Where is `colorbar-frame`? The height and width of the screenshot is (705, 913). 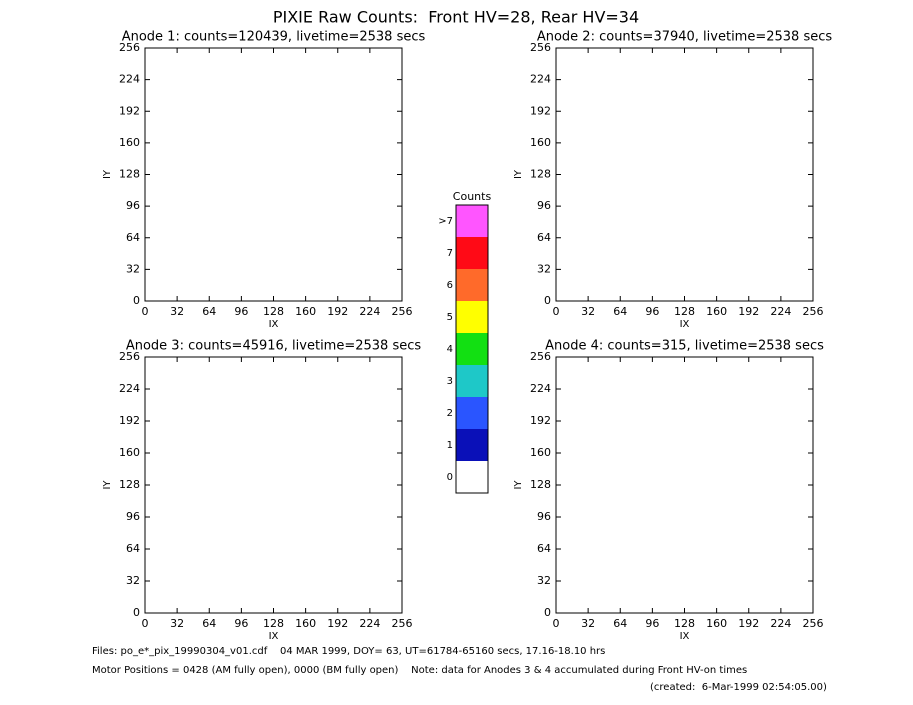 colorbar-frame is located at coordinates (472, 349).